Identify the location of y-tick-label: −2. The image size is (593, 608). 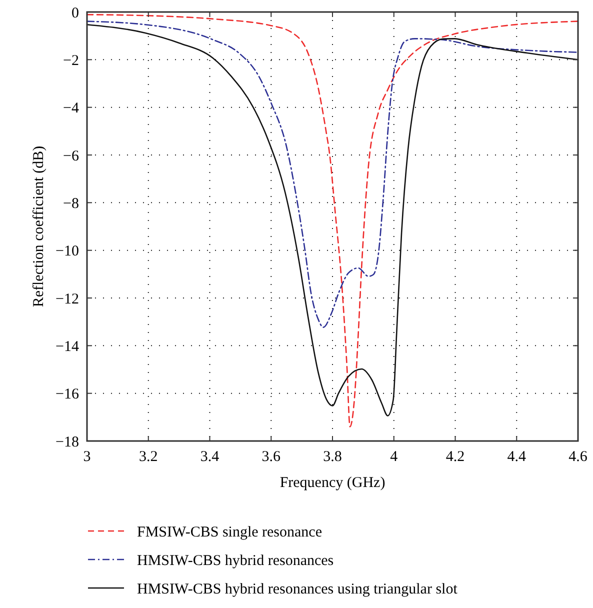
(71, 60).